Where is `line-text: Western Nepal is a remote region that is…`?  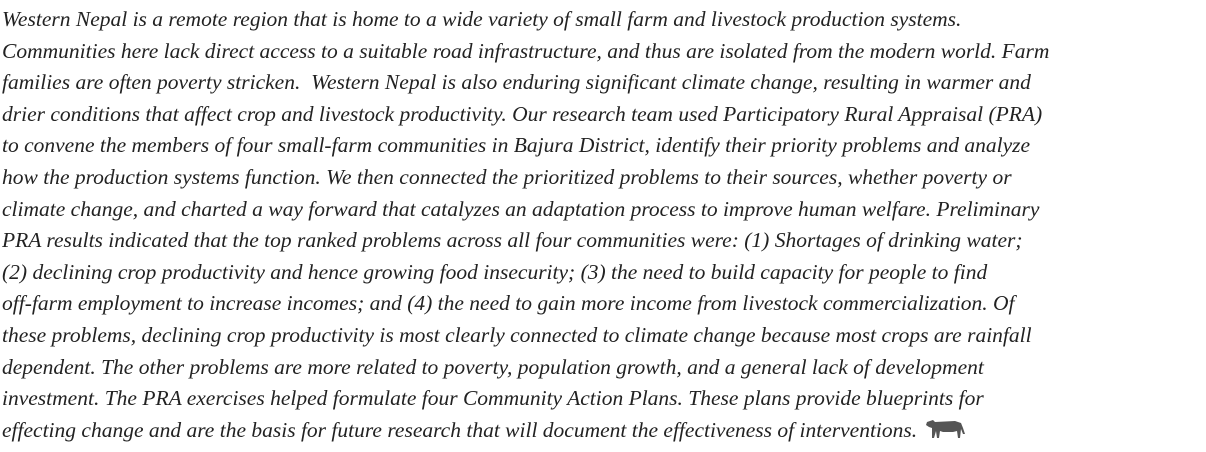 line-text: Western Nepal is a remote region that is… is located at coordinates (482, 19).